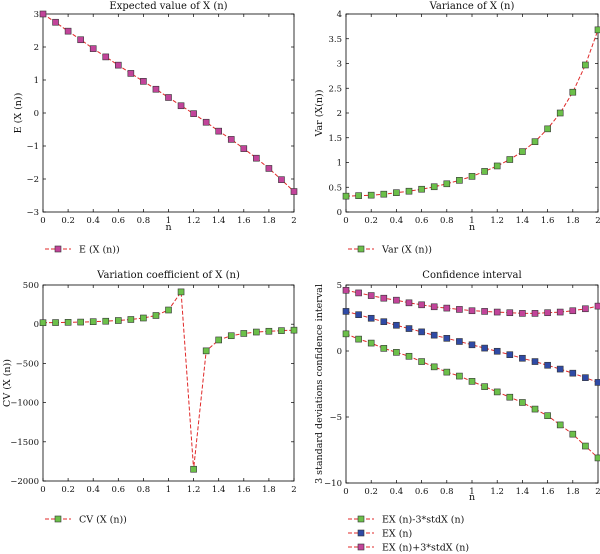 The width and height of the screenshot is (600, 554). What do you see at coordinates (36, 114) in the screenshot?
I see `y-tick-label: 0` at bounding box center [36, 114].